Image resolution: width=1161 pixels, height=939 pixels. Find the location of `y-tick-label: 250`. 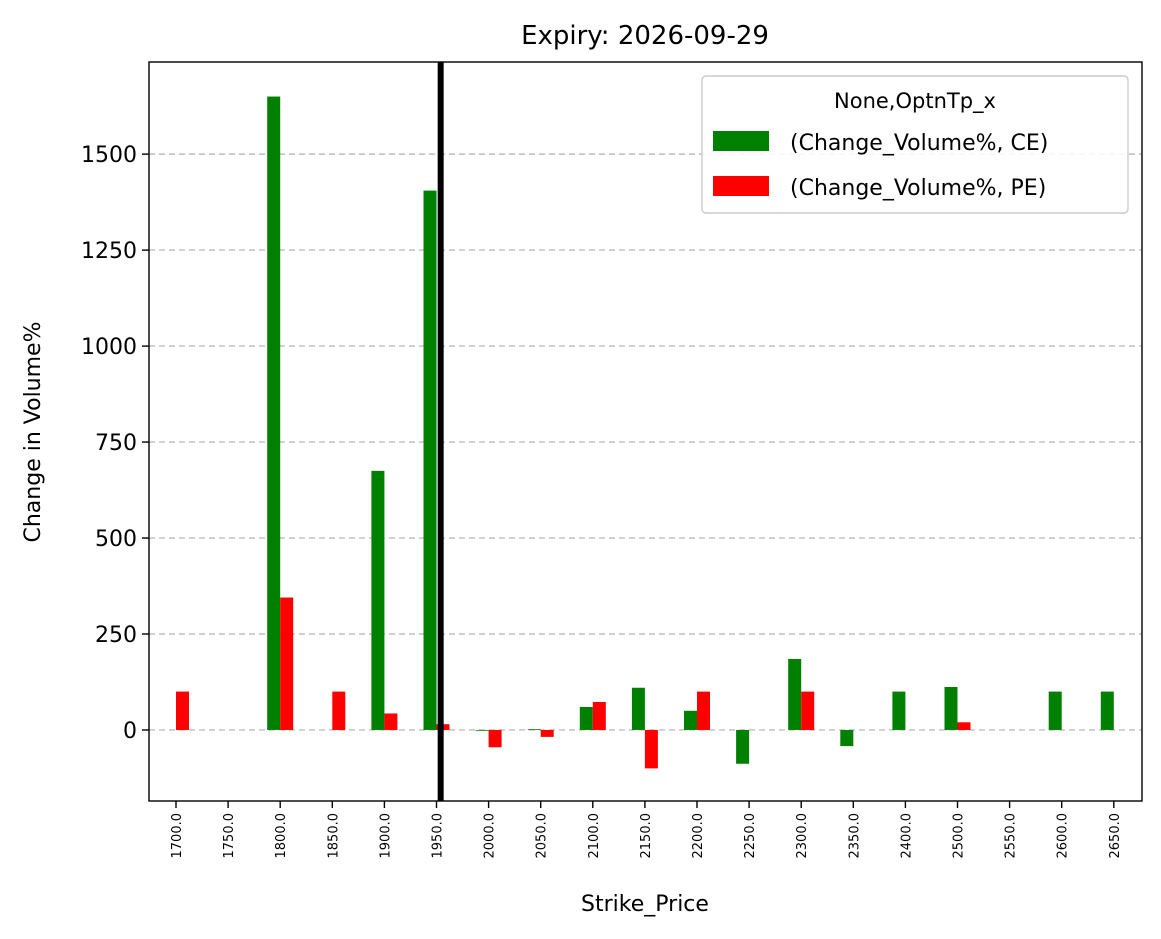

y-tick-label: 250 is located at coordinates (116, 635).